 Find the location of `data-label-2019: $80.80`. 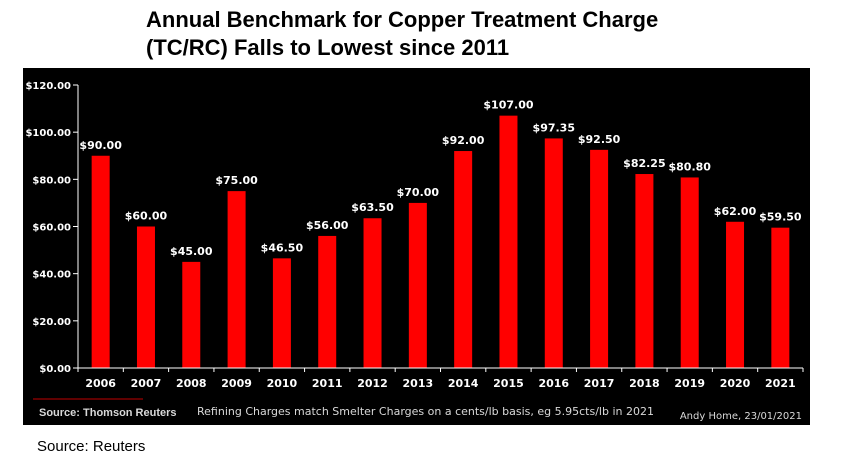

data-label-2019: $80.80 is located at coordinates (689, 166).